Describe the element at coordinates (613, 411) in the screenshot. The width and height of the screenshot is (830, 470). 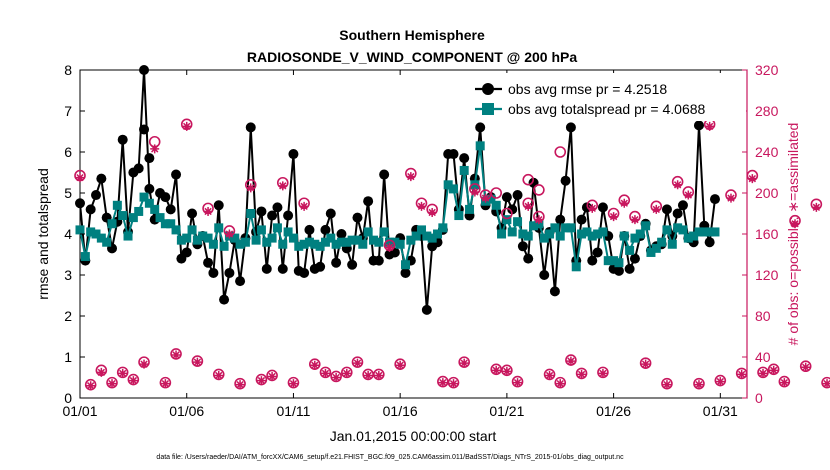
I see `x-tick-label: 01/26` at that location.